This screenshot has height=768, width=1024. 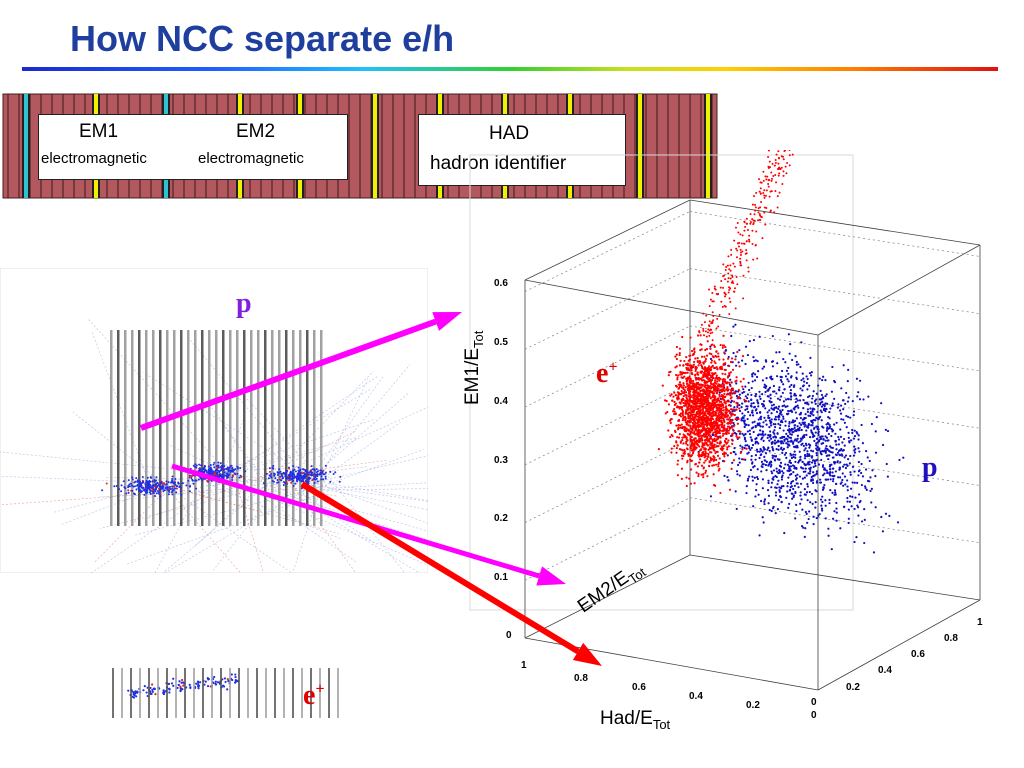 What do you see at coordinates (167, 693) in the screenshot?
I see `electron-detector-plane` at bounding box center [167, 693].